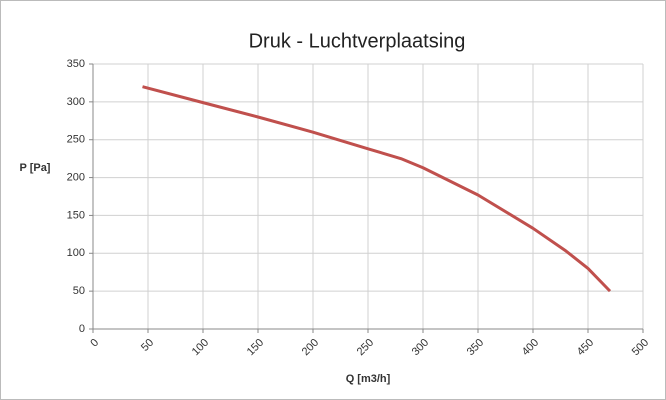 This screenshot has height=400, width=666. Describe the element at coordinates (76, 215) in the screenshot. I see `y-tick-label: 150` at that location.